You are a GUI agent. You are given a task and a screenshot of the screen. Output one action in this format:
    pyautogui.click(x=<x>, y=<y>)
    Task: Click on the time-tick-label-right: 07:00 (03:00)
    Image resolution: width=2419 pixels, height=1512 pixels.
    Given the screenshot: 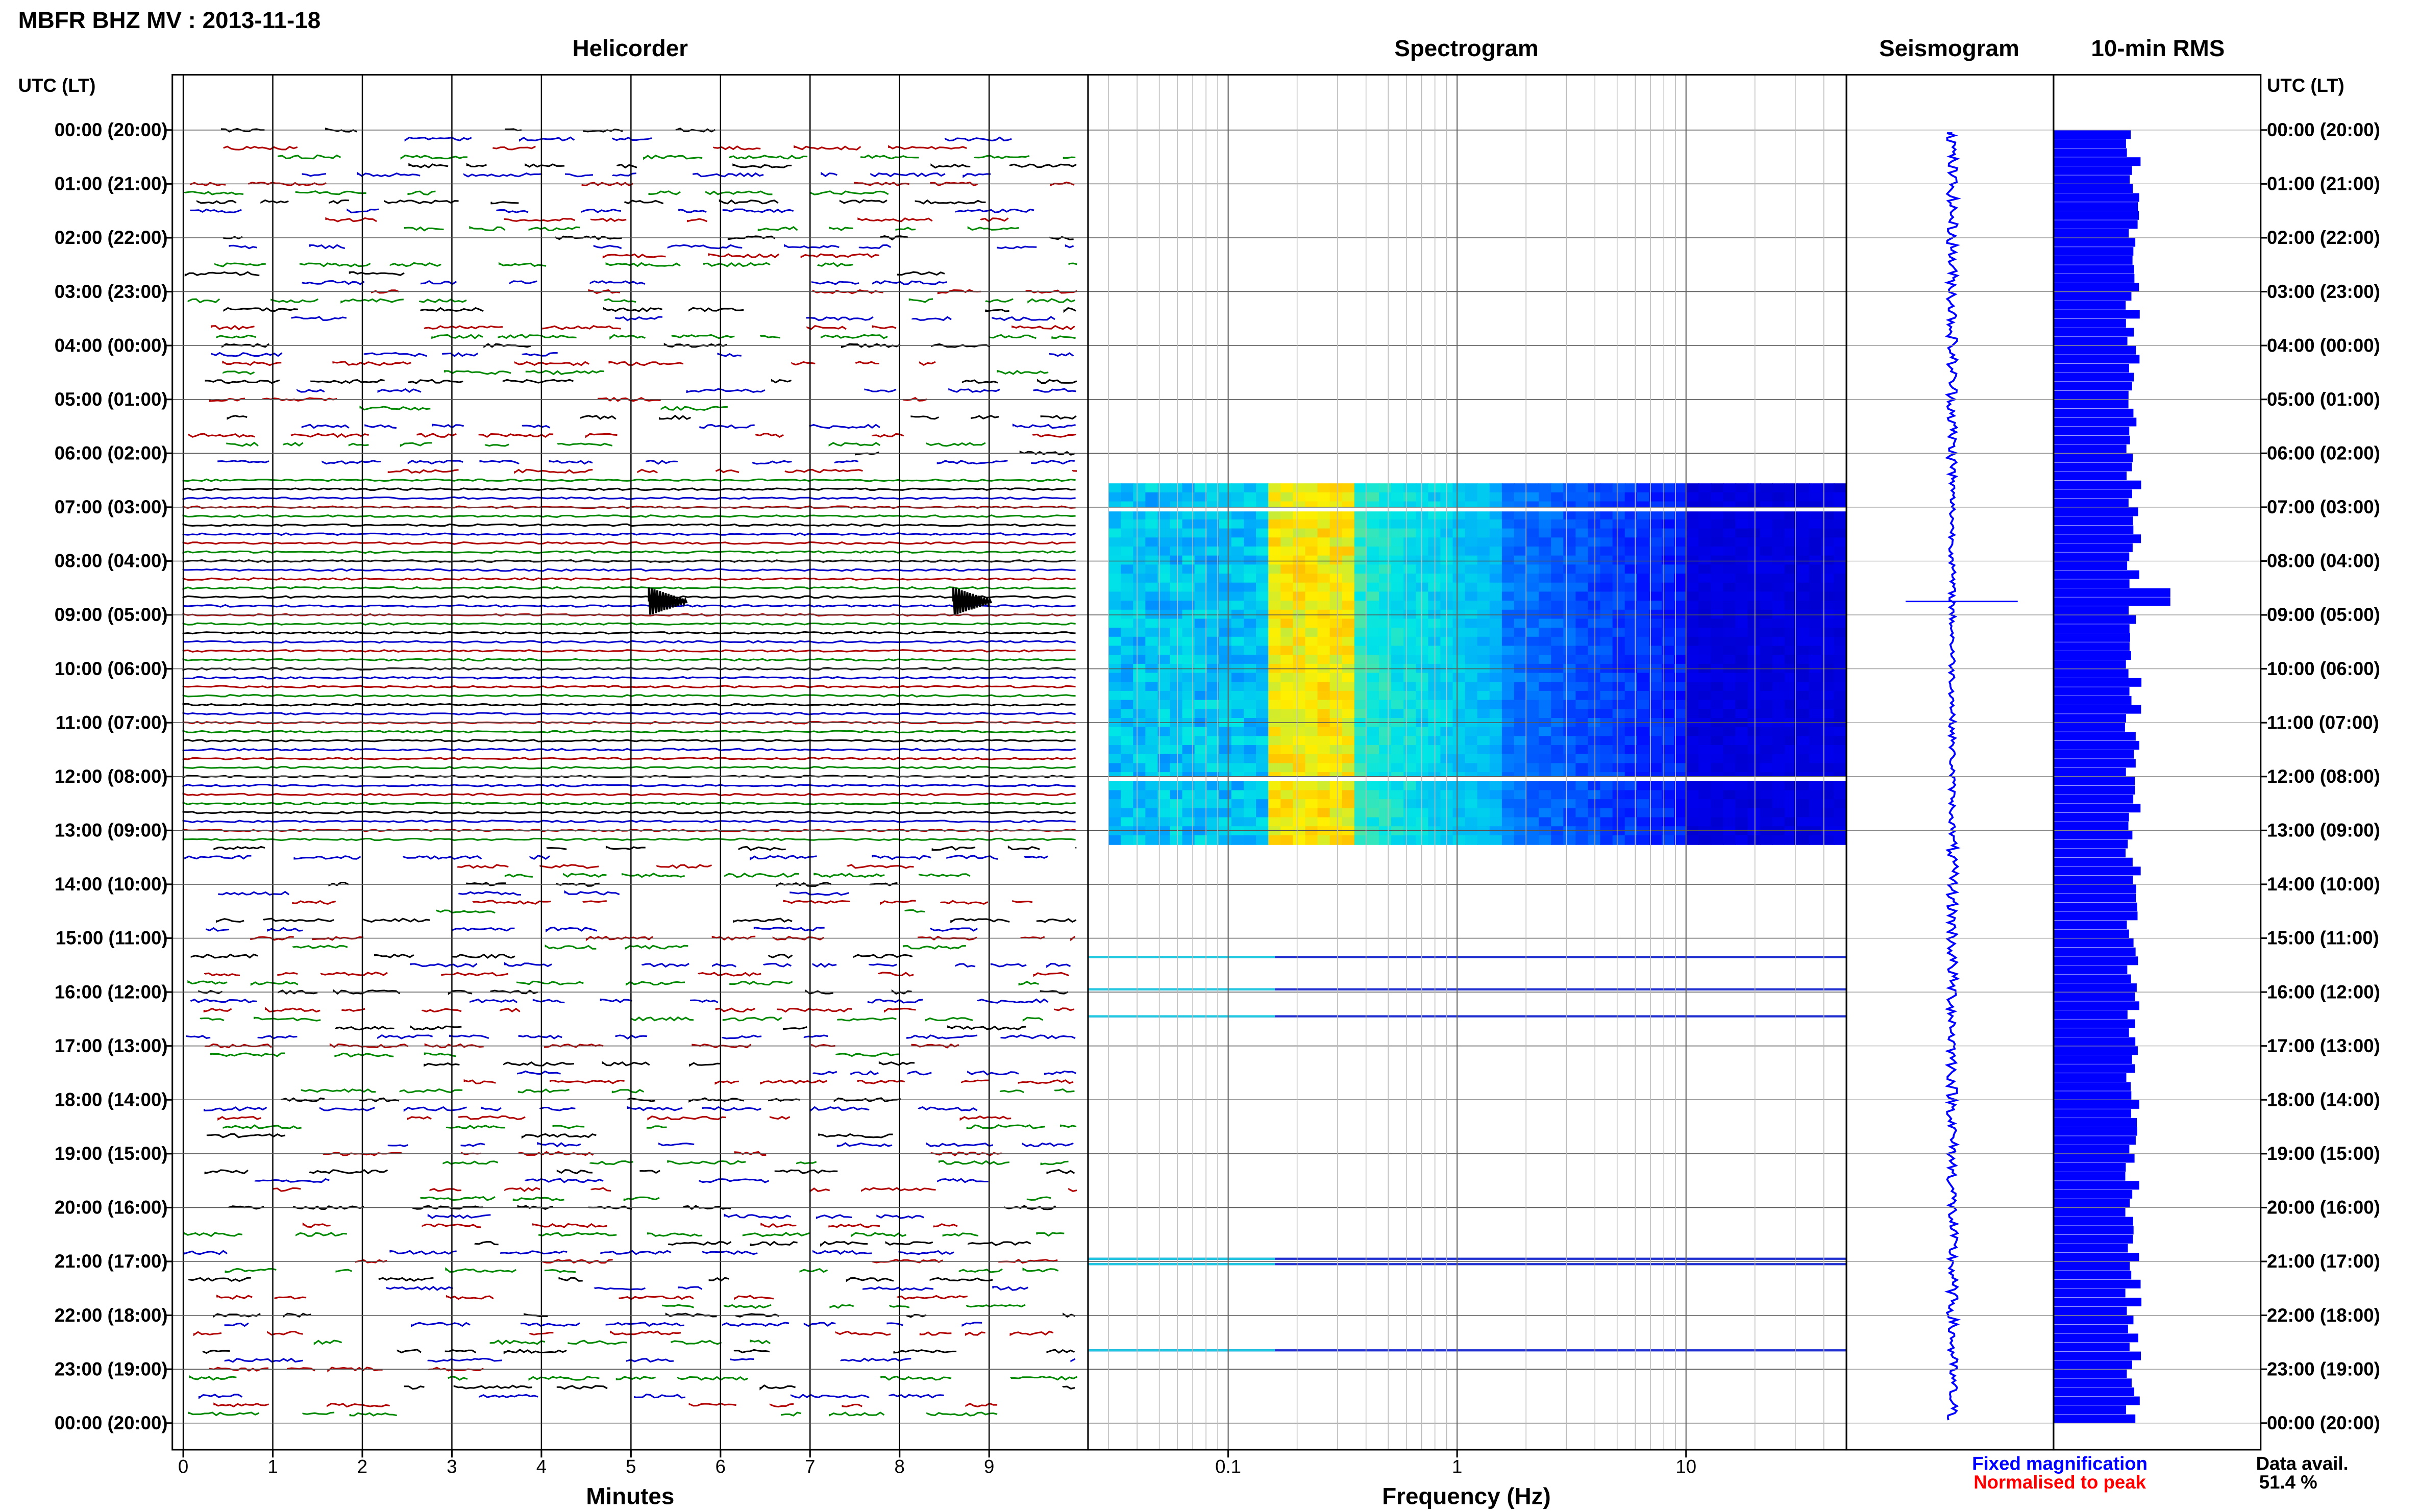 What is the action you would take?
    pyautogui.click(x=2323, y=507)
    